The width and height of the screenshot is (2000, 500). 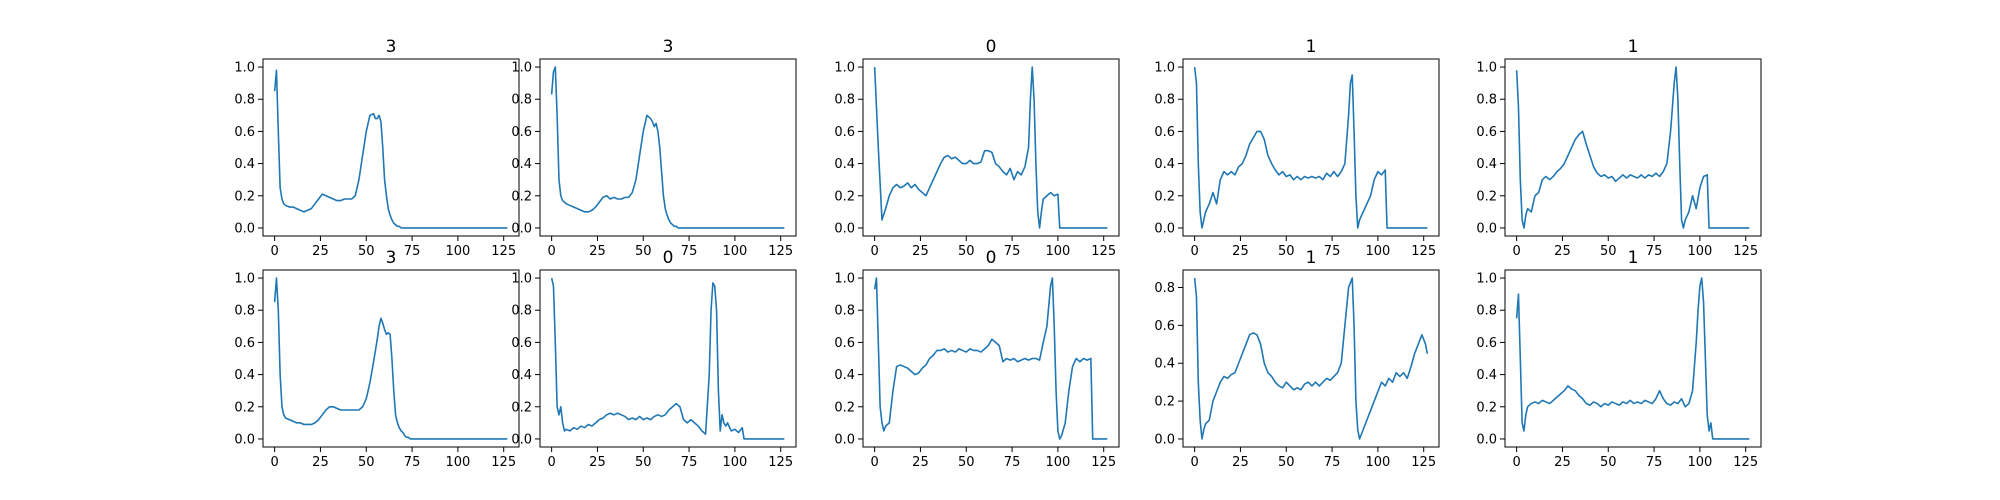 What do you see at coordinates (1311, 258) in the screenshot?
I see `subplot-title: 1` at bounding box center [1311, 258].